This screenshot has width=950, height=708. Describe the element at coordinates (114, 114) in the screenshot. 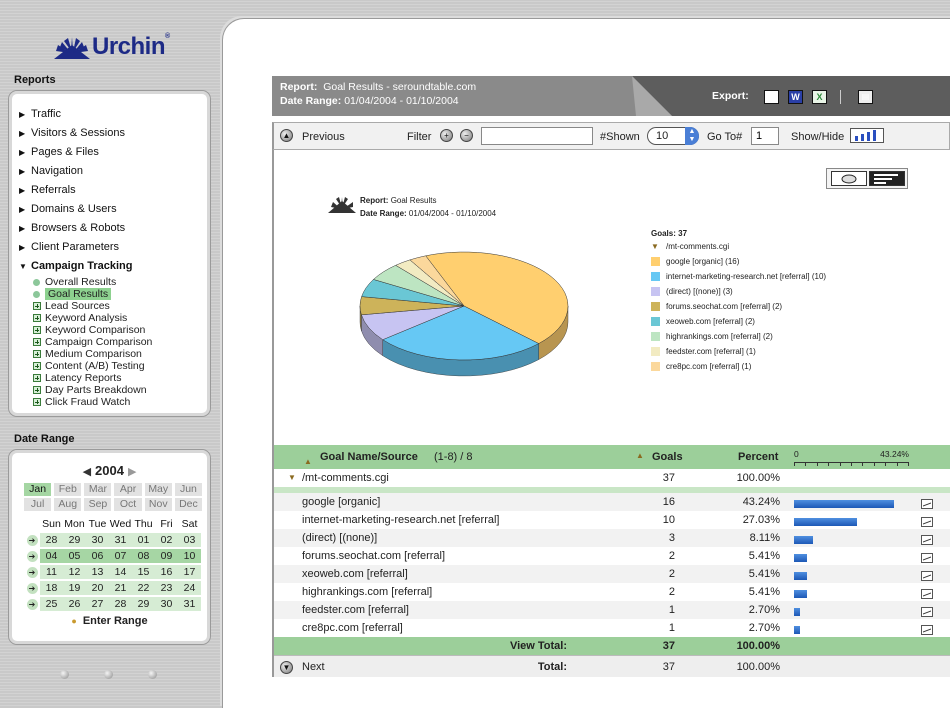

I see `nav-traffic: ▶ Traffic` at that location.